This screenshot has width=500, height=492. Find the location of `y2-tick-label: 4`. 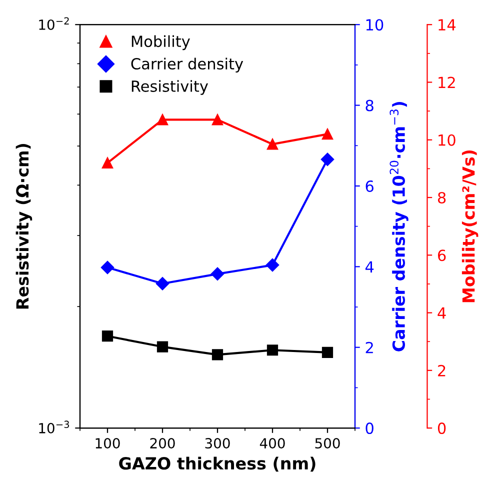

y2-tick-label: 4 is located at coordinates (369, 266).